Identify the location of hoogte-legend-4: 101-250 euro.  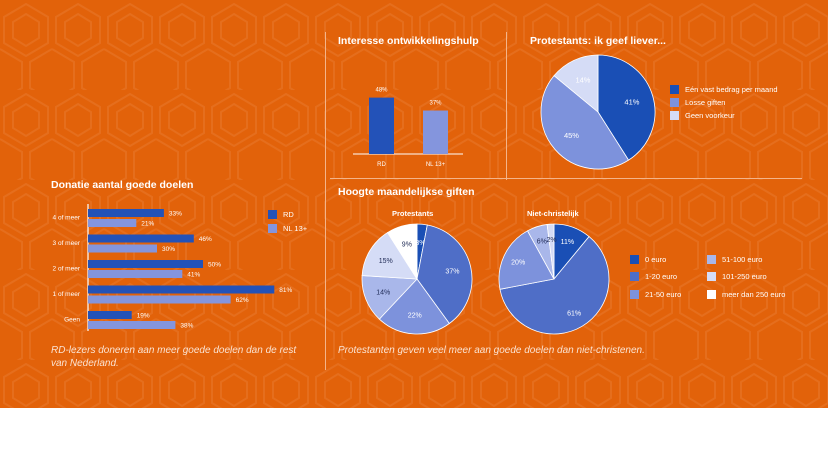
(737, 276).